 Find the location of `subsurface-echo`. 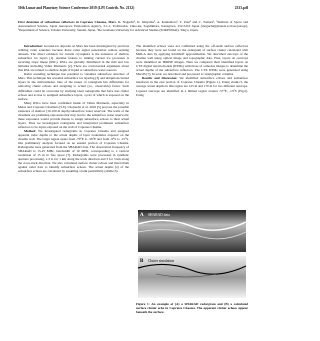

subsurface-echo is located at coordinates (192, 234).